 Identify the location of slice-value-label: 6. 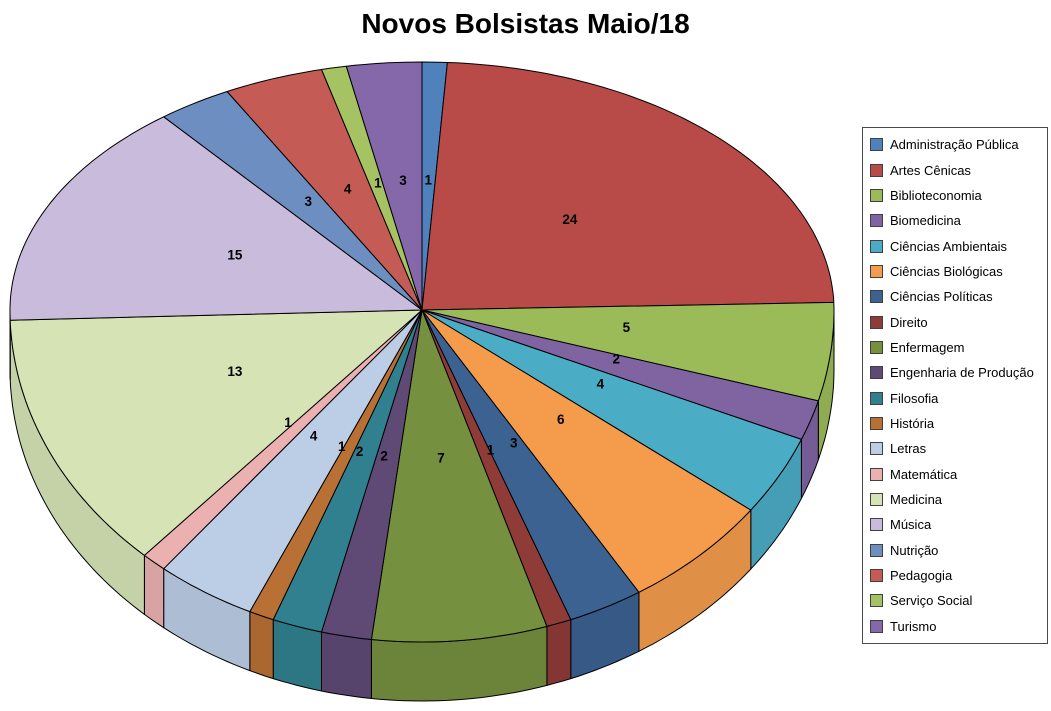
(561, 419).